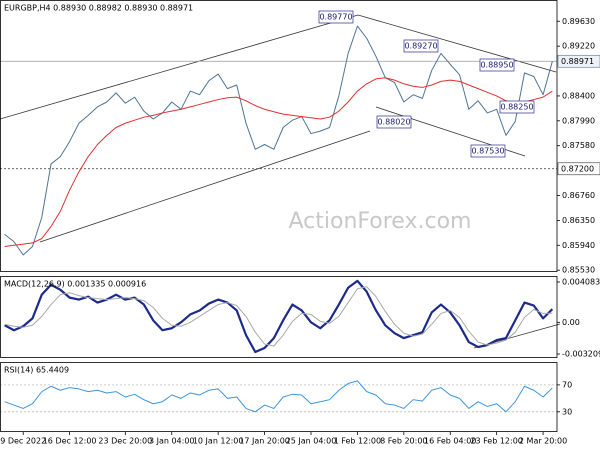 The height and width of the screenshot is (450, 600). Describe the element at coordinates (496, 441) in the screenshot. I see `x-tick-label: 23 Feb 12:00` at that location.